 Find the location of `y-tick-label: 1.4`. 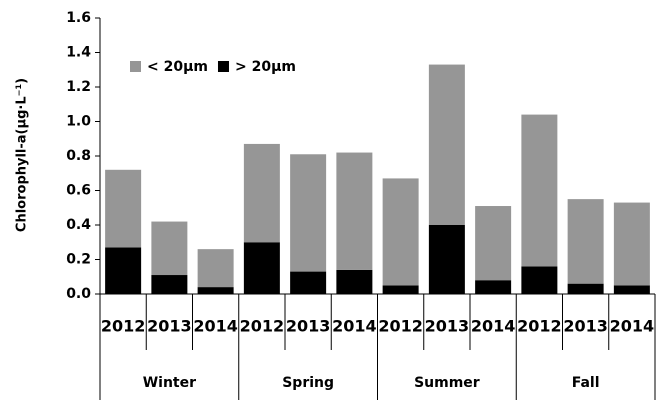

y-tick-label: 1.4 is located at coordinates (78, 53).